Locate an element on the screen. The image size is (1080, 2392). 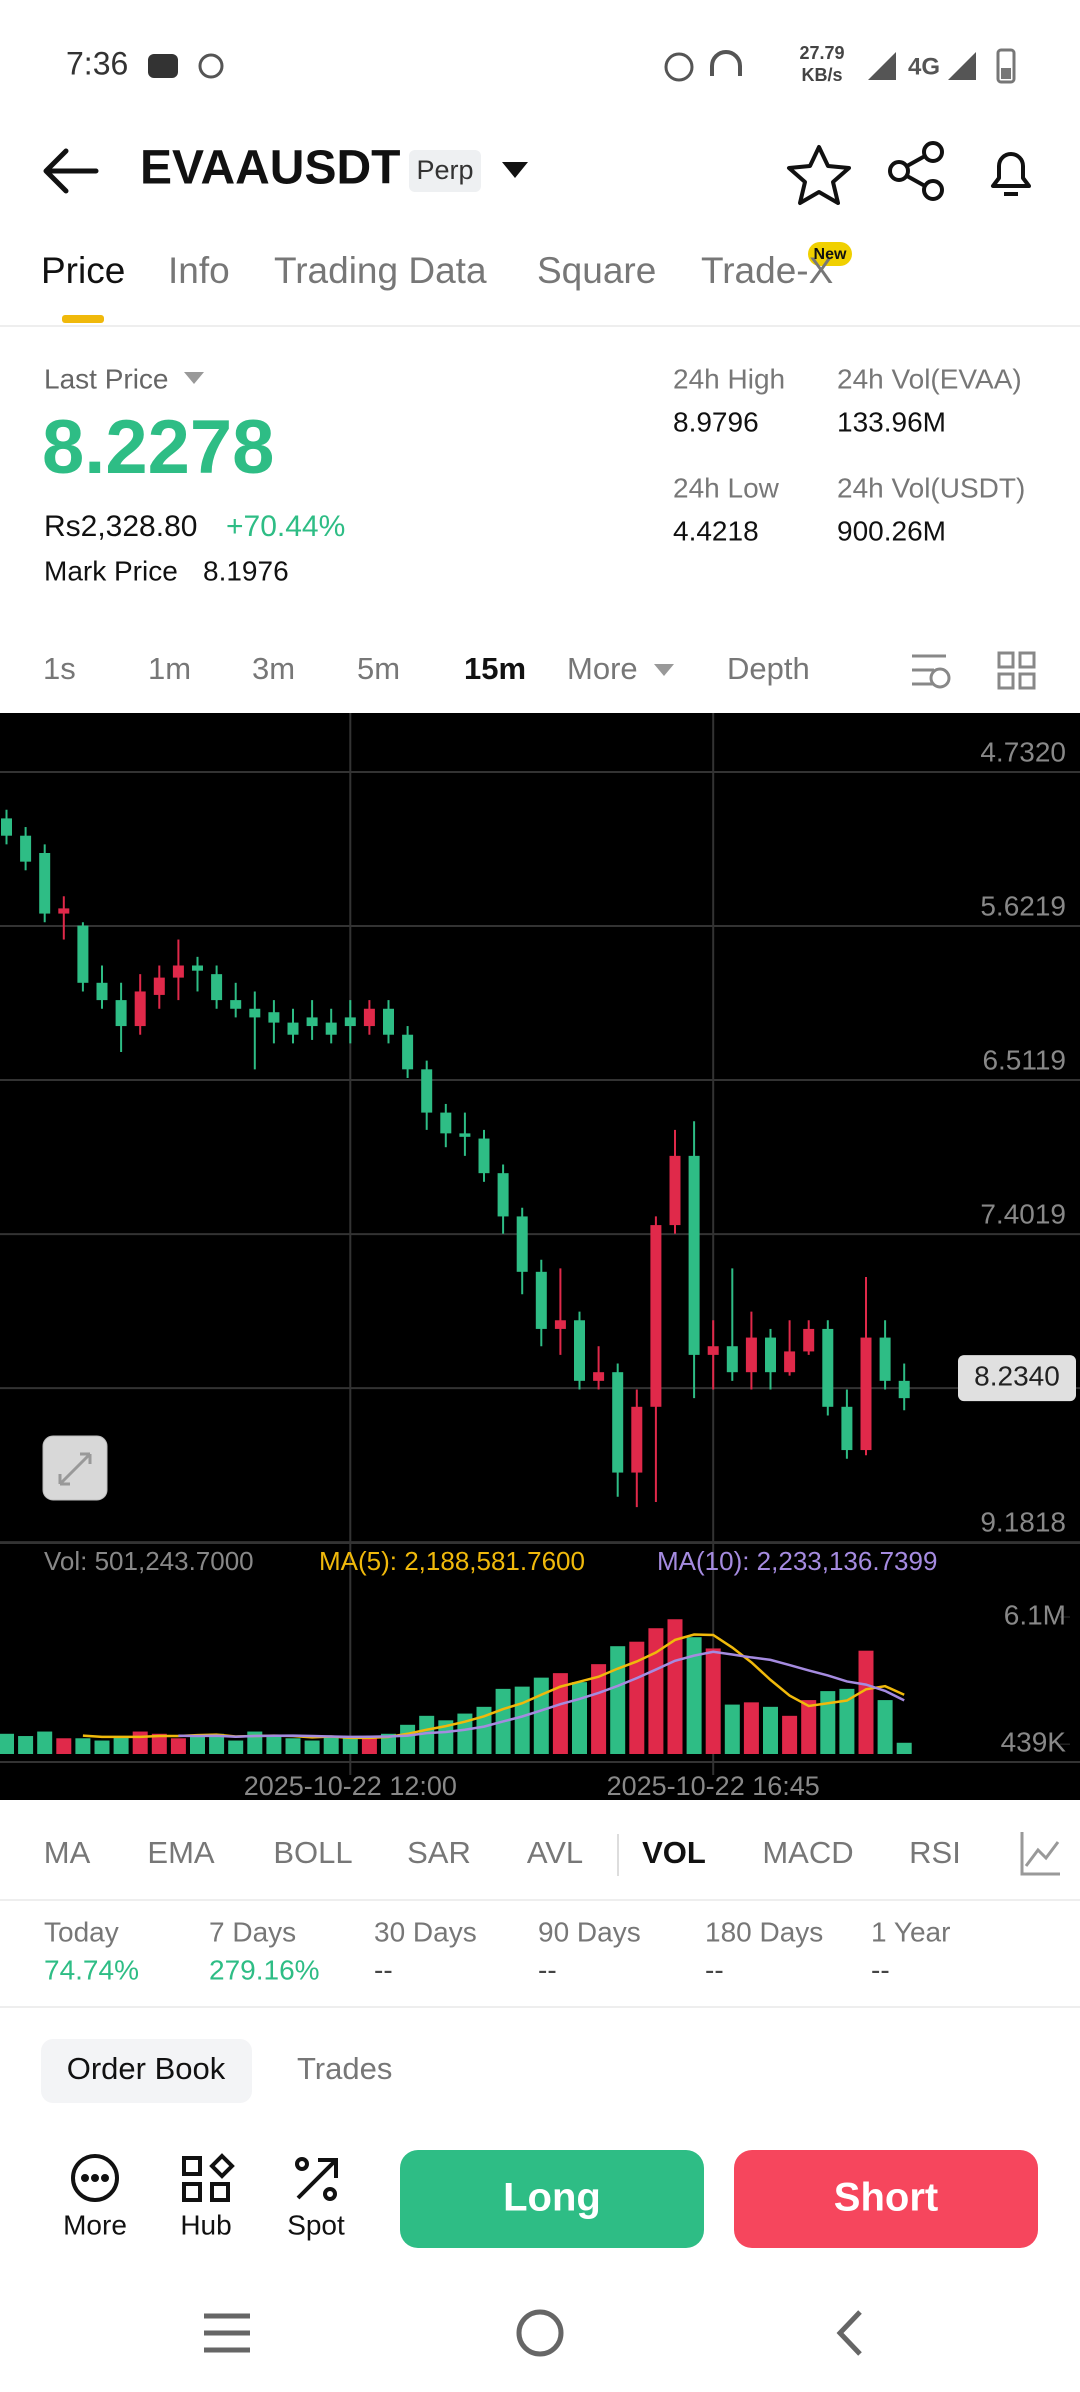
long-button is located at coordinates (552, 2199).